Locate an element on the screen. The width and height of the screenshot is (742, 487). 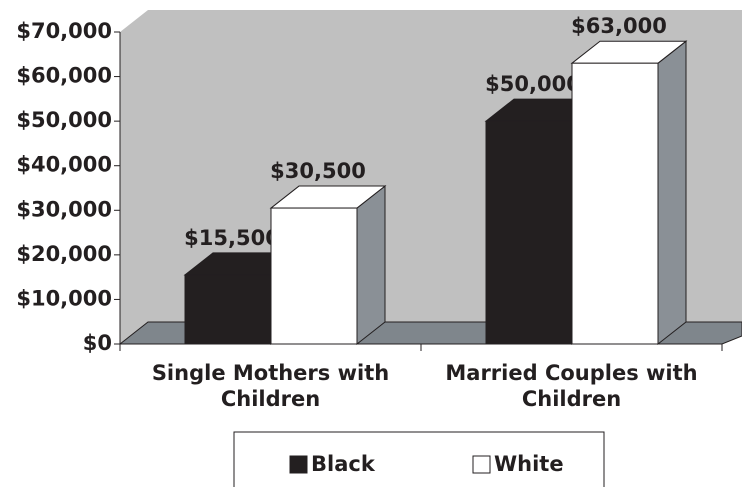
y-tick-label: $20,000 is located at coordinates (64, 254).